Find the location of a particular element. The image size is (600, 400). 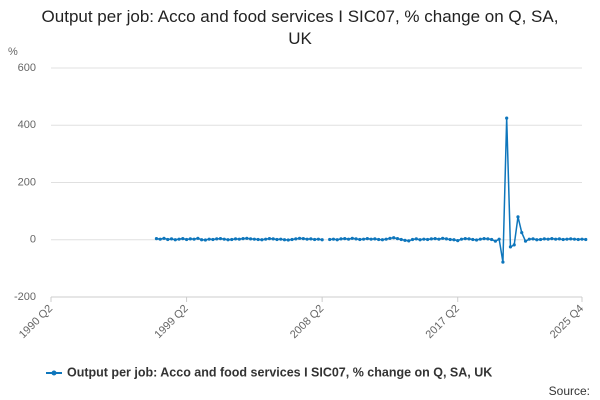

x-tick-label: 2025 Q4 is located at coordinates (567, 322).